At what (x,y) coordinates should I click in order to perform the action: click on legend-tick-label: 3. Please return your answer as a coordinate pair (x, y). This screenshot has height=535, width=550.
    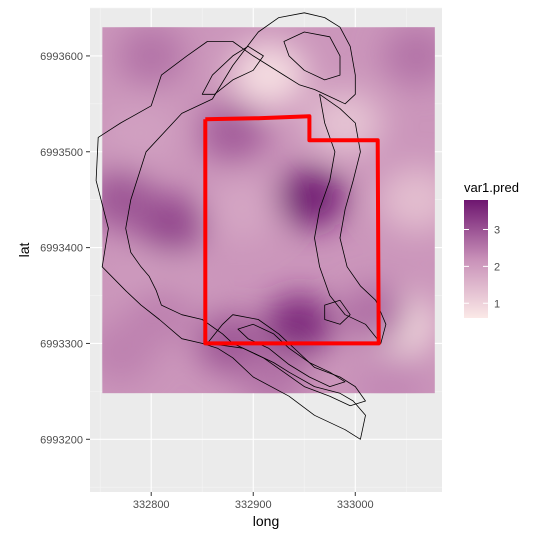
    Looking at the image, I should click on (497, 231).